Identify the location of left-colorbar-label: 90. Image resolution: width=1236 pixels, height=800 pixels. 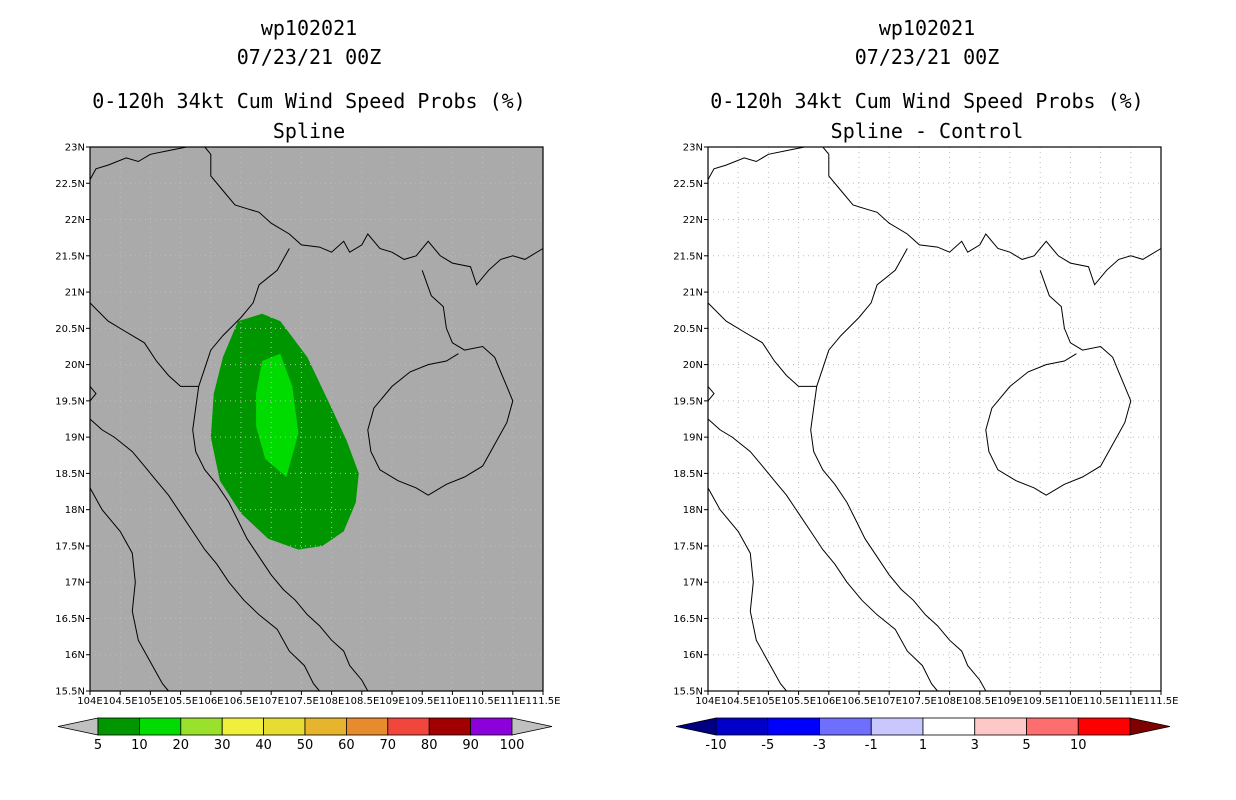
(470, 745).